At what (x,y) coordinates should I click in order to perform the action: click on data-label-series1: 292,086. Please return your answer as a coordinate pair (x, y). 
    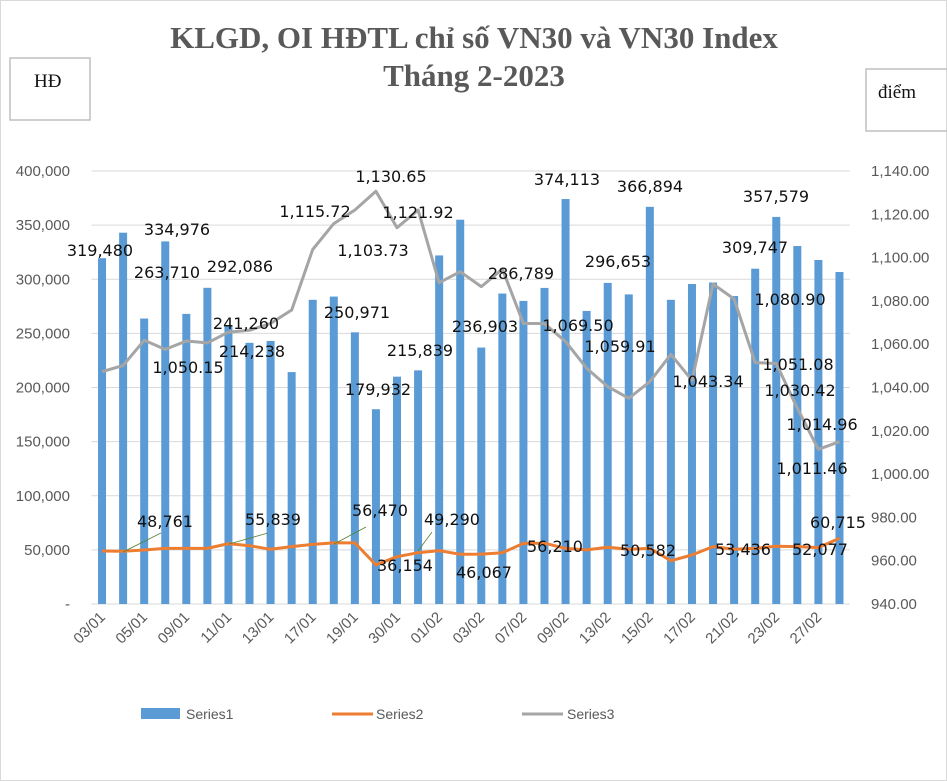
    Looking at the image, I should click on (240, 266).